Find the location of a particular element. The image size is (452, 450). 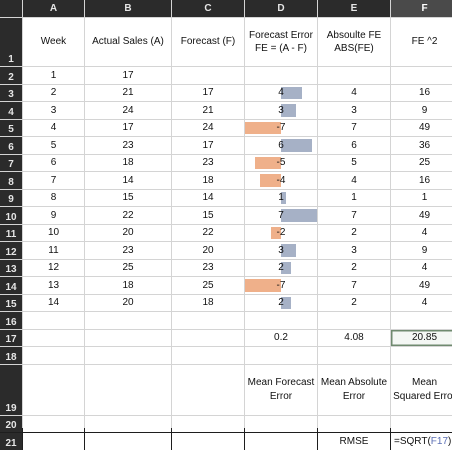

cell-b20 is located at coordinates (128, 423).